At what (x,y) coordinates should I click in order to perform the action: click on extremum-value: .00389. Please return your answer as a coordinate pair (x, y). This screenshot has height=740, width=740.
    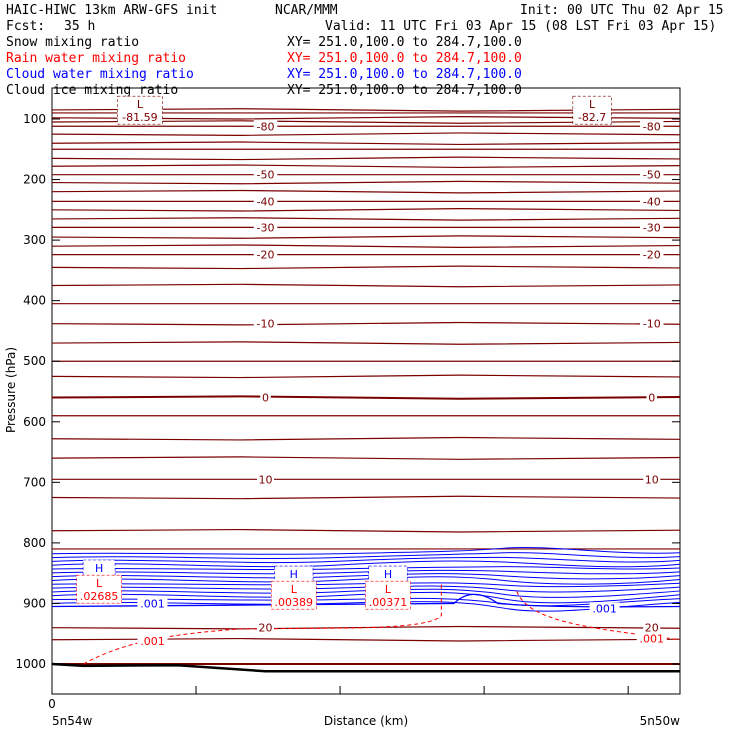
    Looking at the image, I should click on (294, 602).